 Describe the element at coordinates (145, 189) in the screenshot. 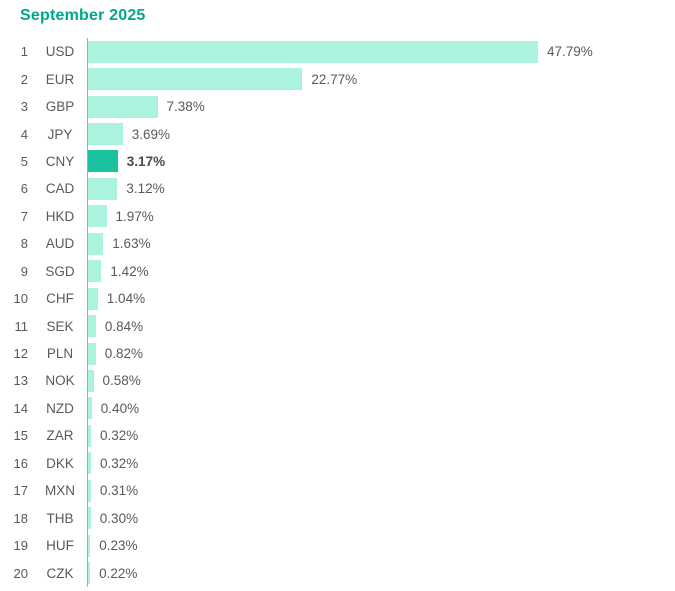

I see `value-label: 3.12%` at that location.